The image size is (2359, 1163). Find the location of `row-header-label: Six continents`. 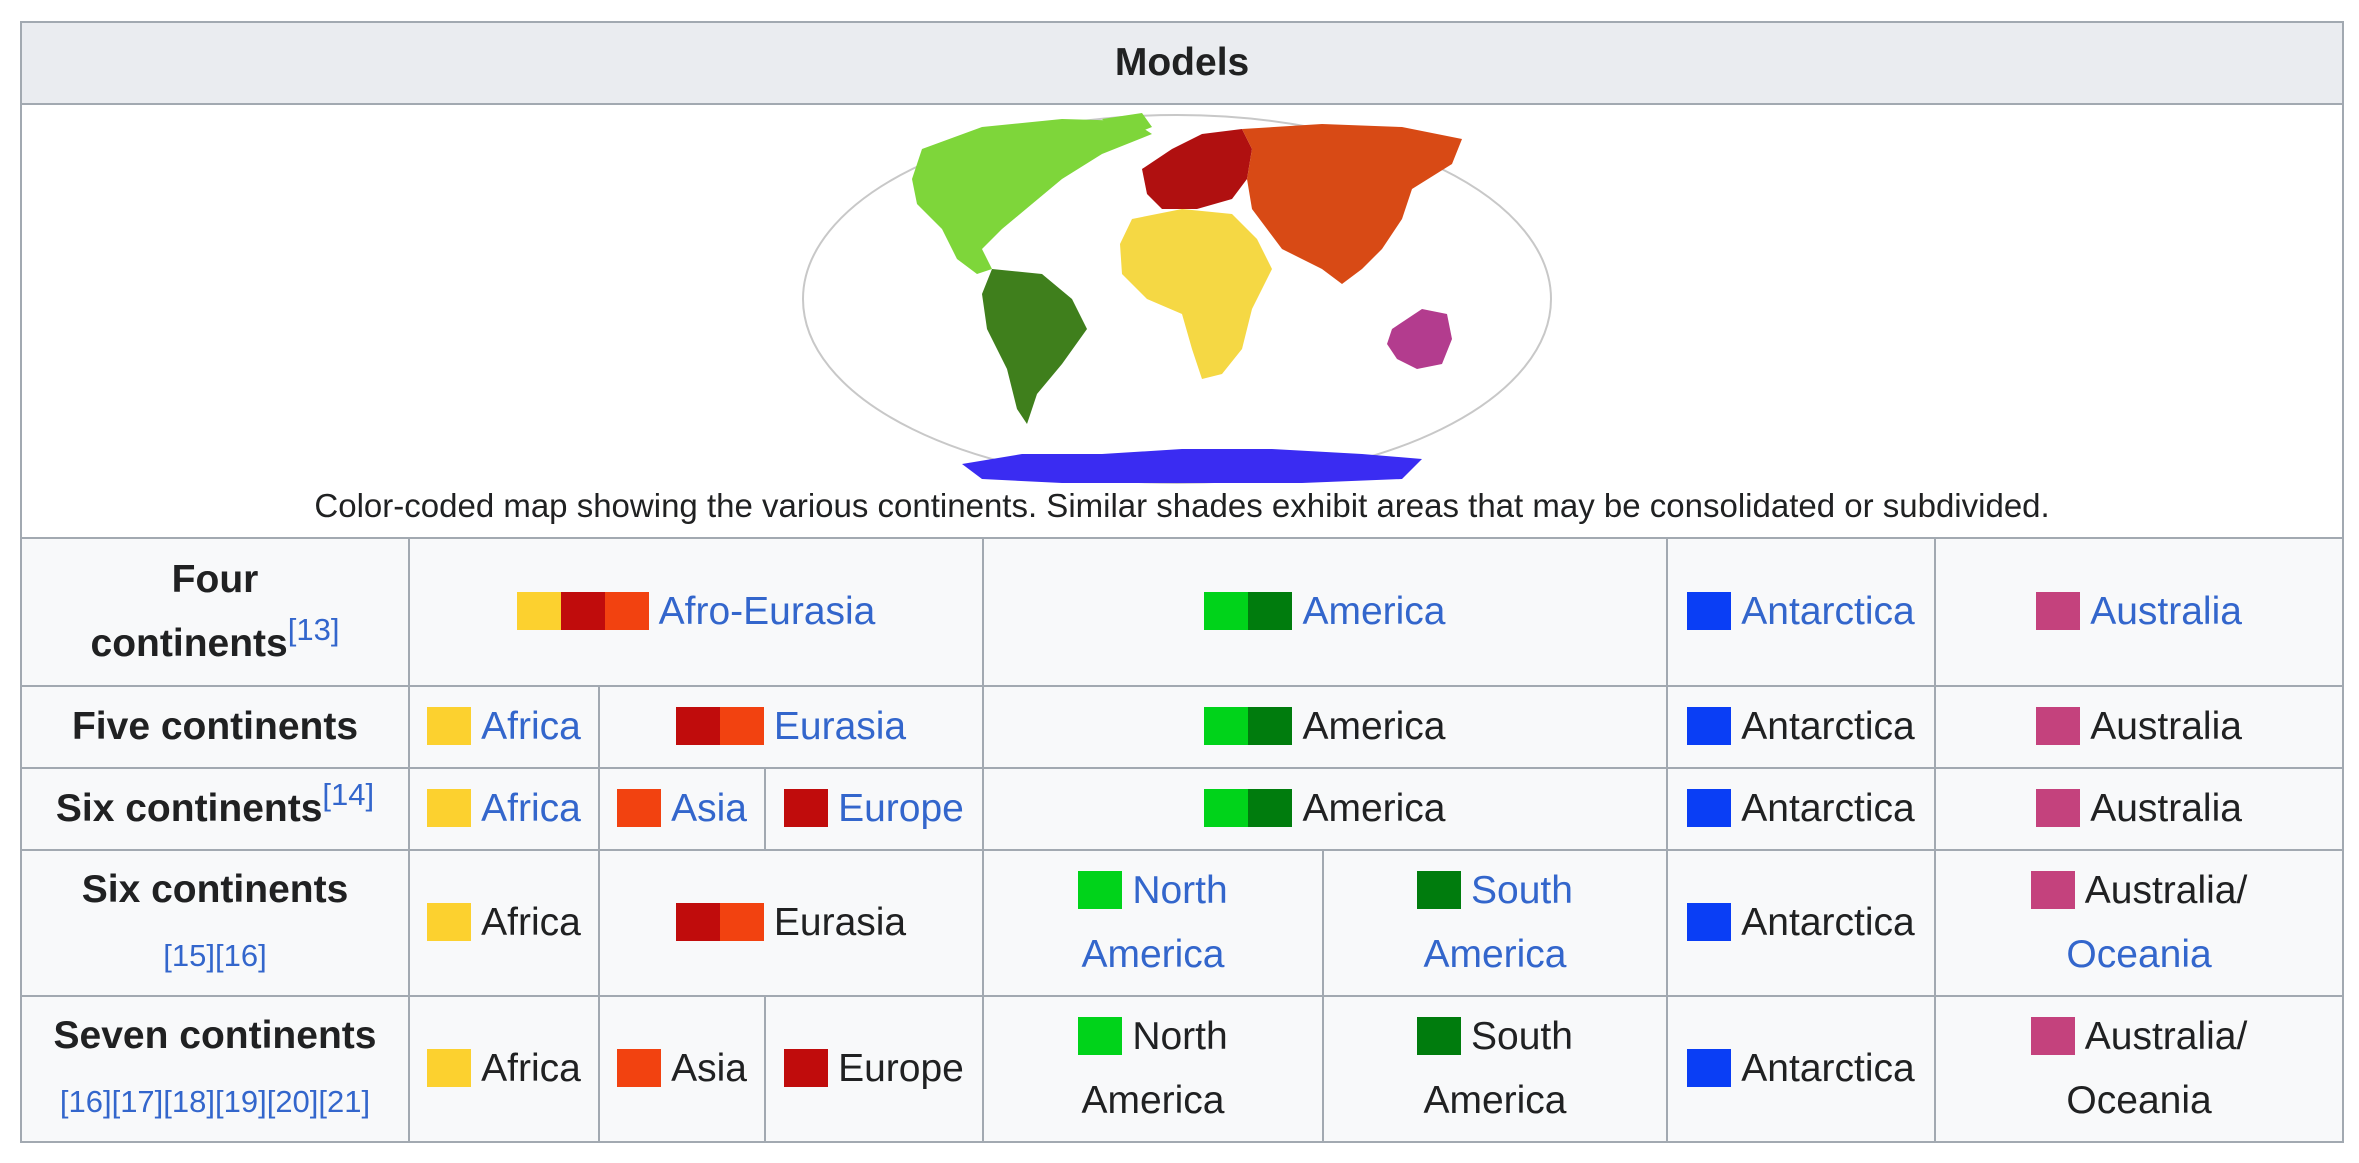

row-header-label: Six continents is located at coordinates (189, 808).